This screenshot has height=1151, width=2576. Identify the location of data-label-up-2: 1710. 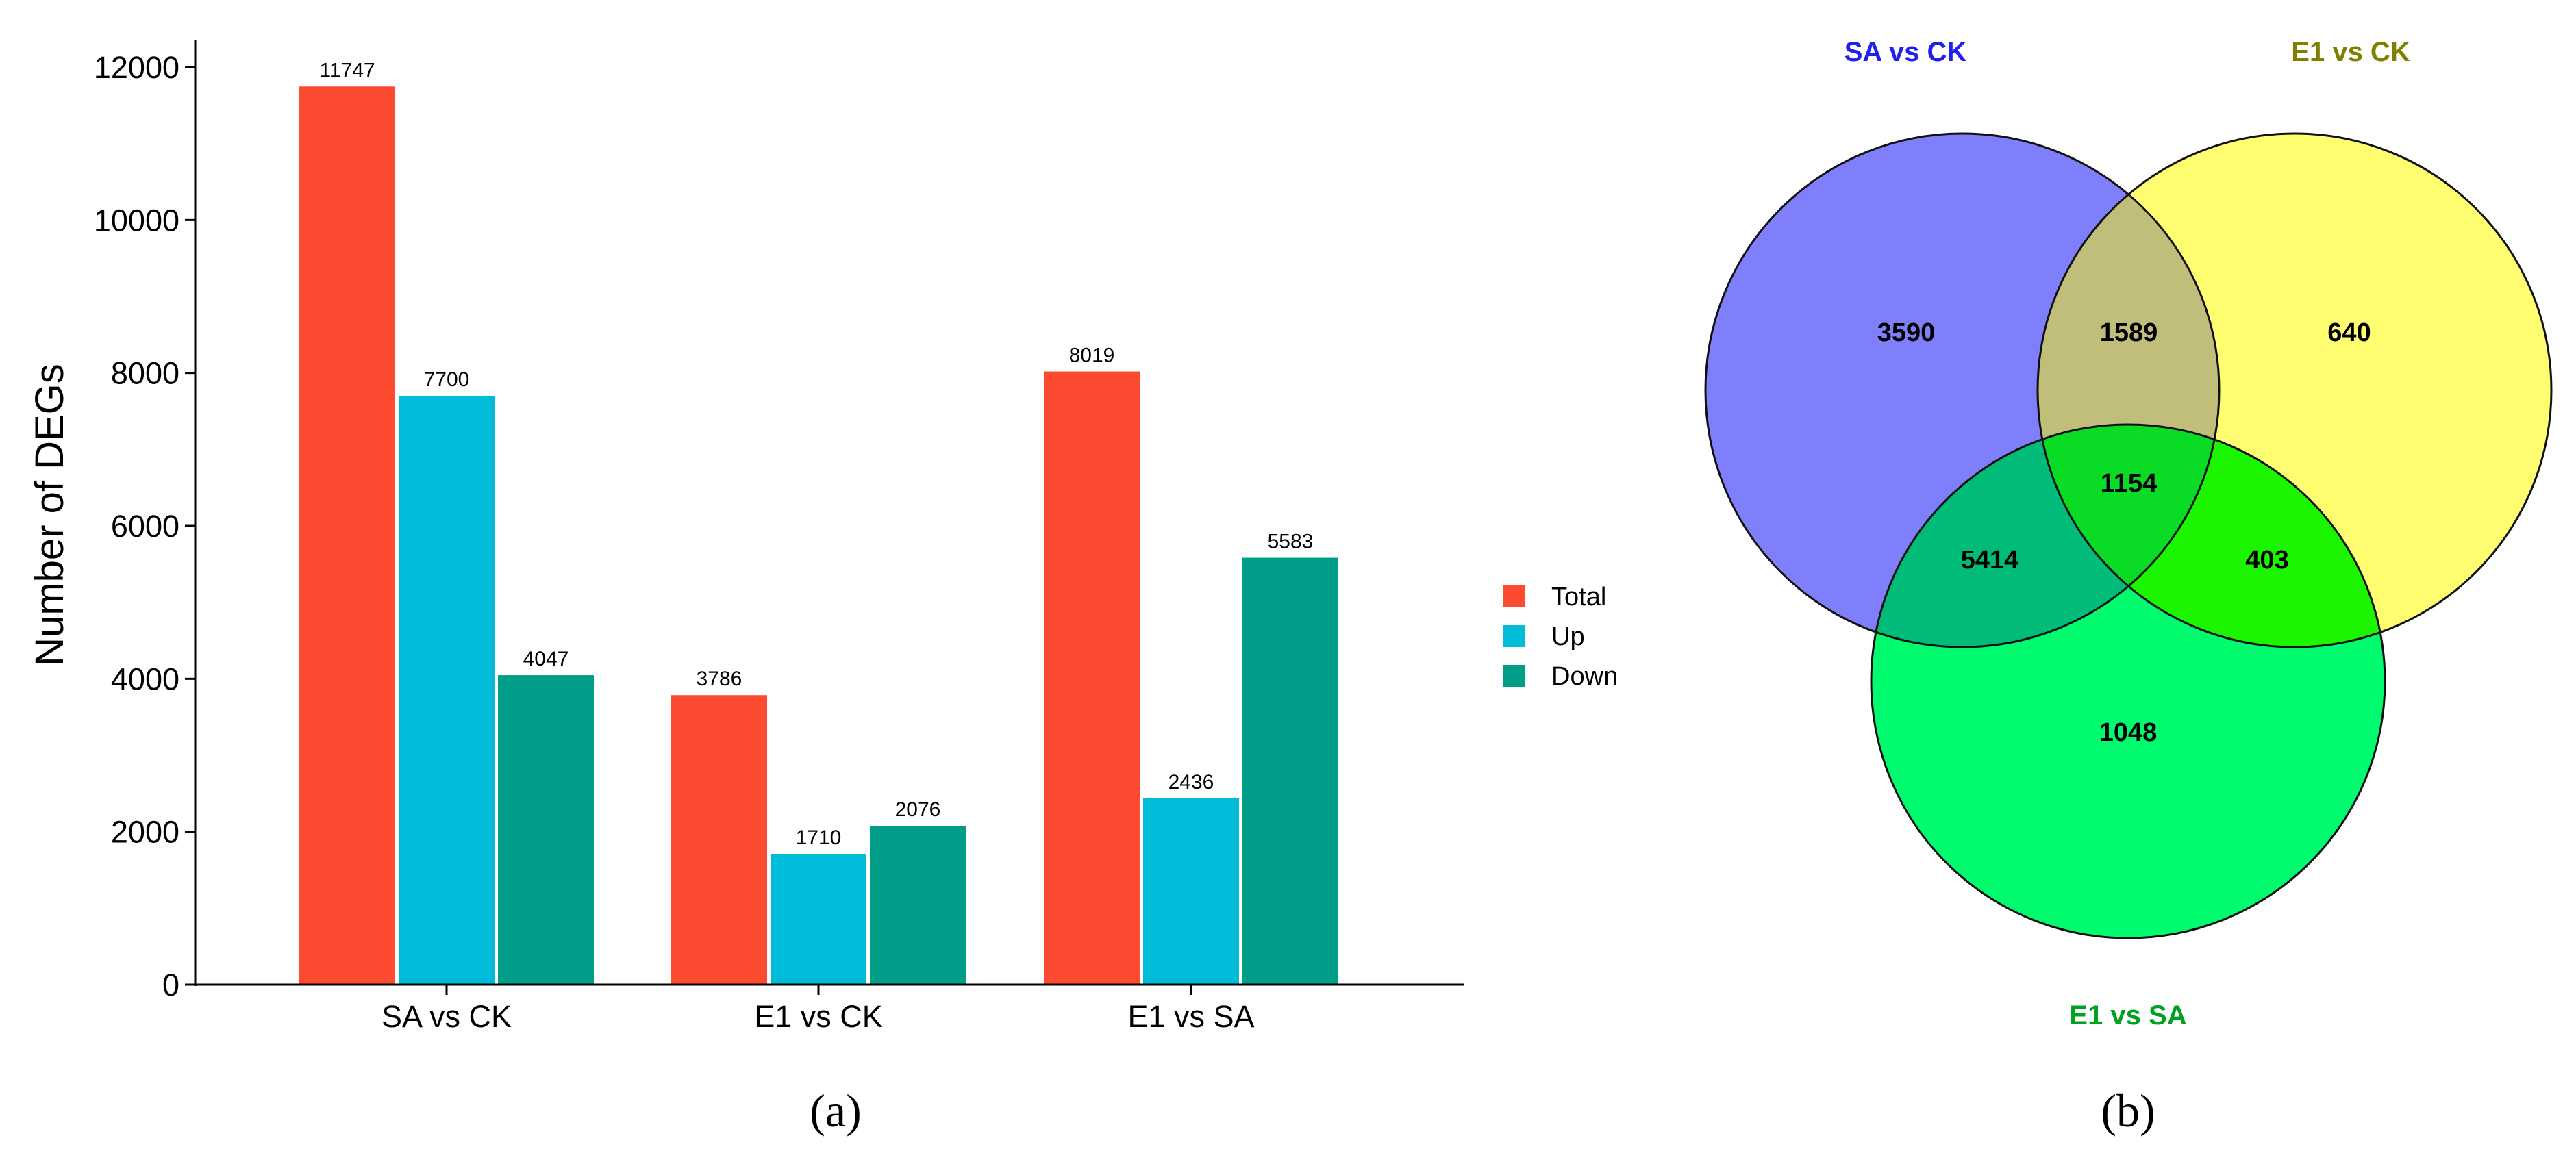
(819, 837).